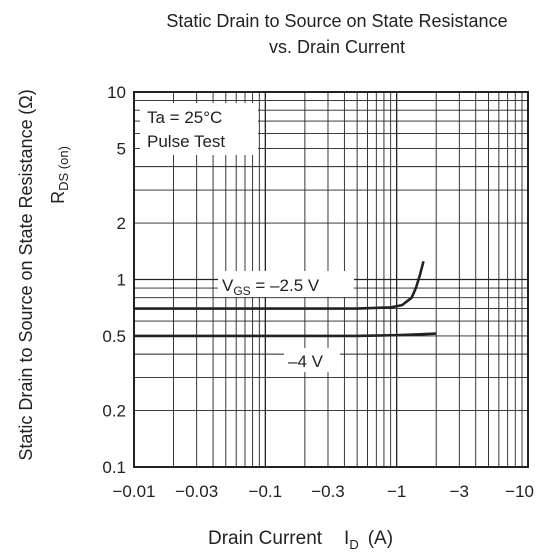  I want to click on conditions-box, so click(199, 129).